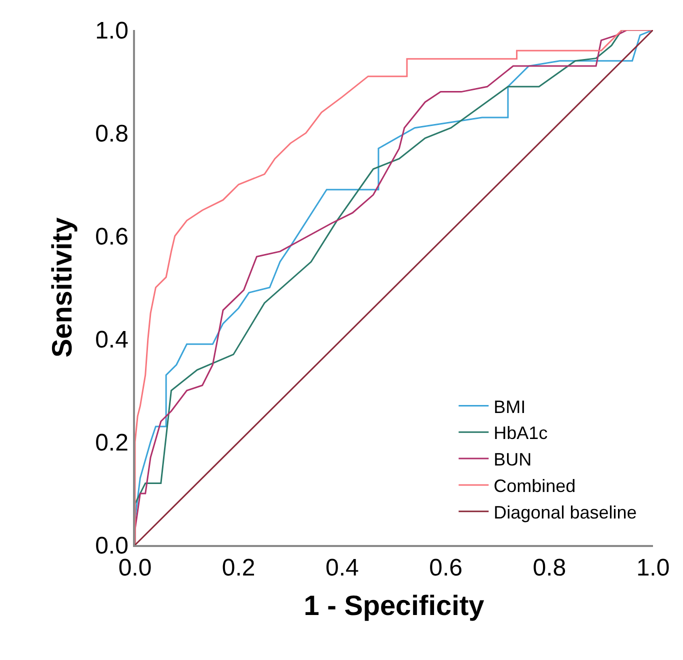  Describe the element at coordinates (62, 287) in the screenshot. I see `y-axis-title: Sensitivity` at that location.